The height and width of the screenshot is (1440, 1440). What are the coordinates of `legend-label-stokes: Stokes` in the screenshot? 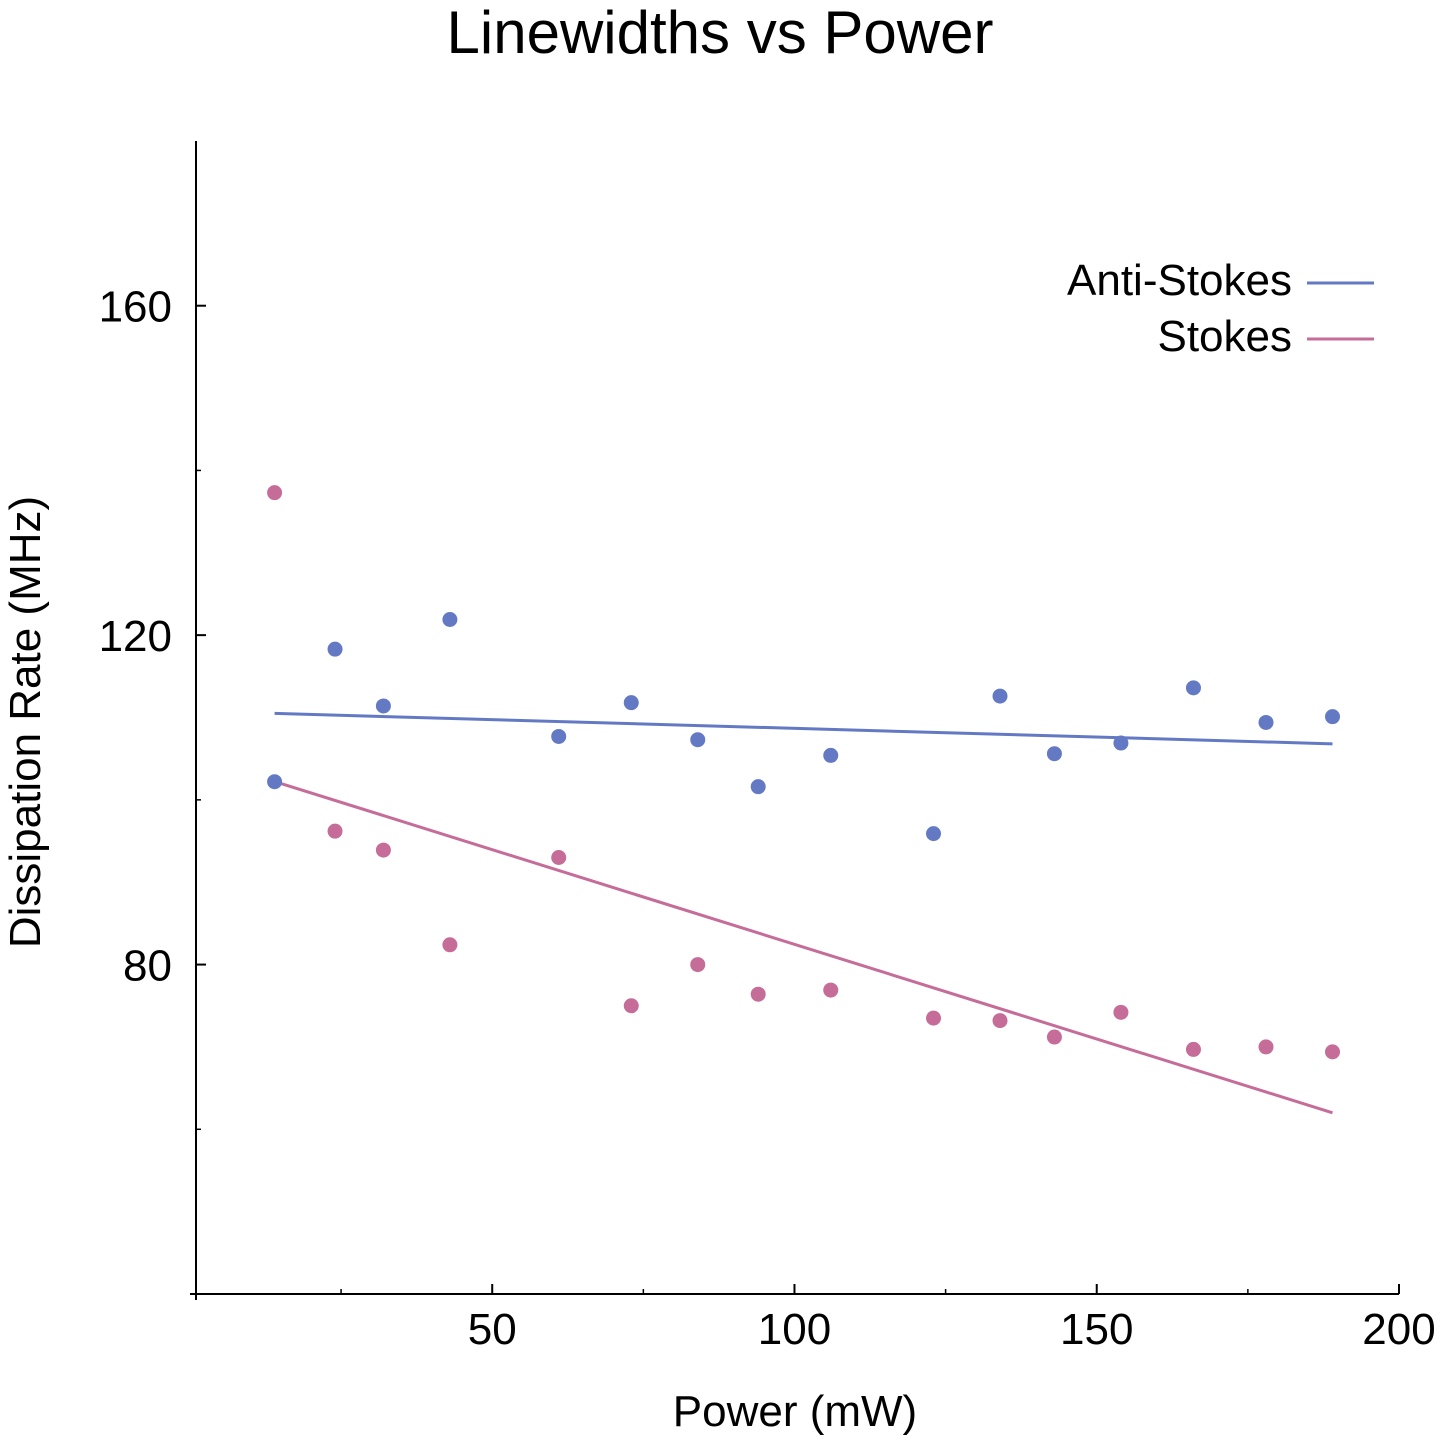 It's located at (1224, 336).